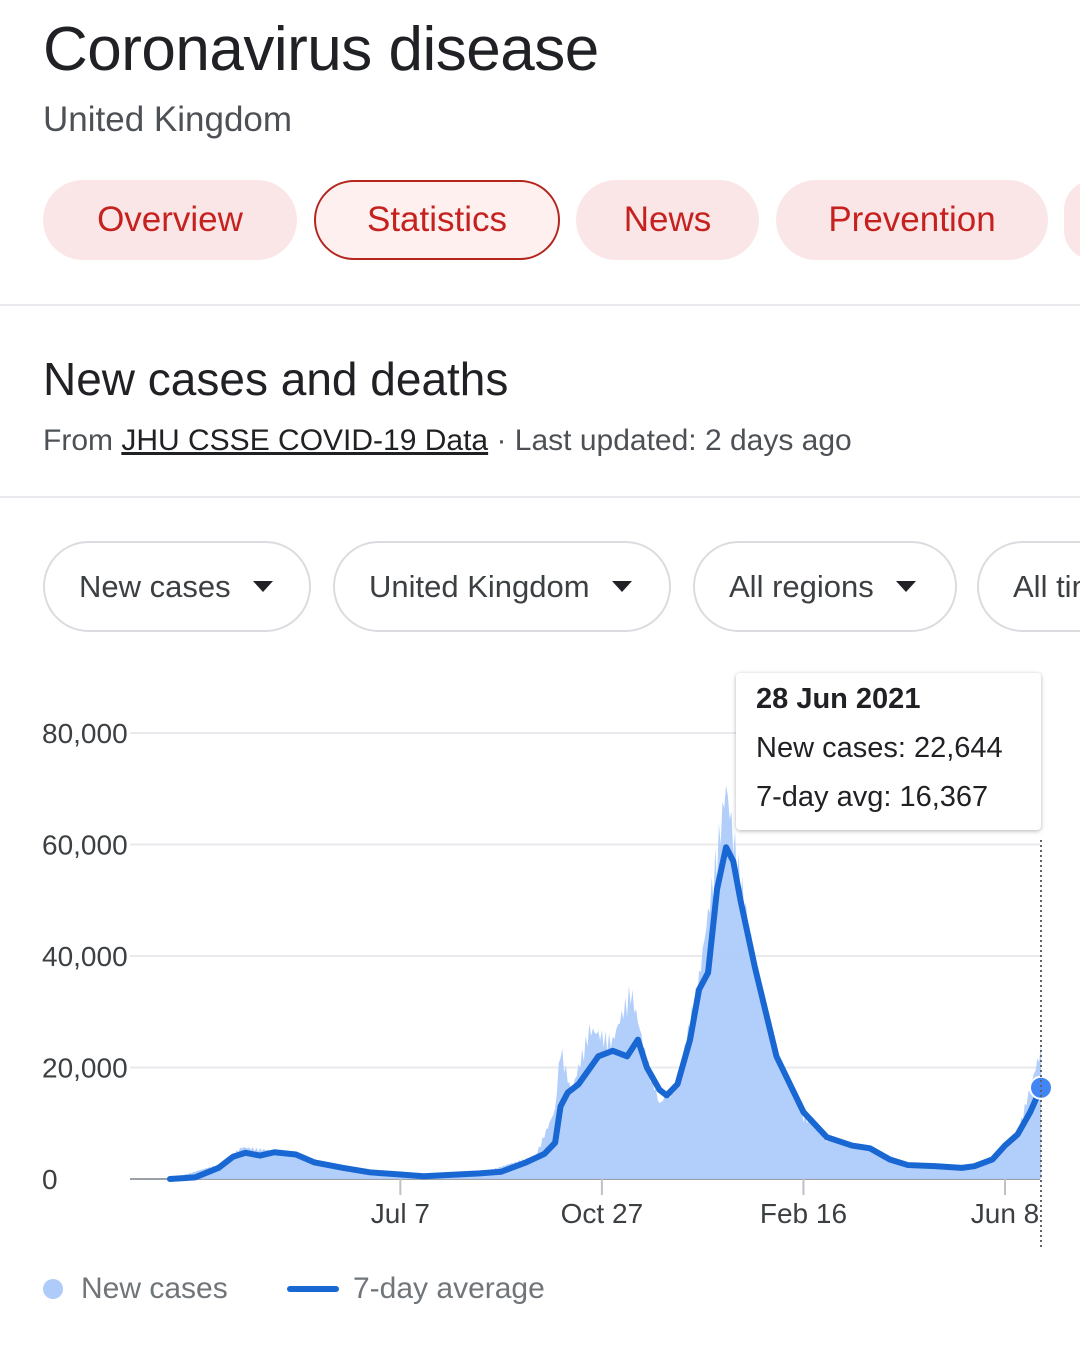 The width and height of the screenshot is (1080, 1347). What do you see at coordinates (801, 586) in the screenshot?
I see `region-dropdown-label: All regions` at bounding box center [801, 586].